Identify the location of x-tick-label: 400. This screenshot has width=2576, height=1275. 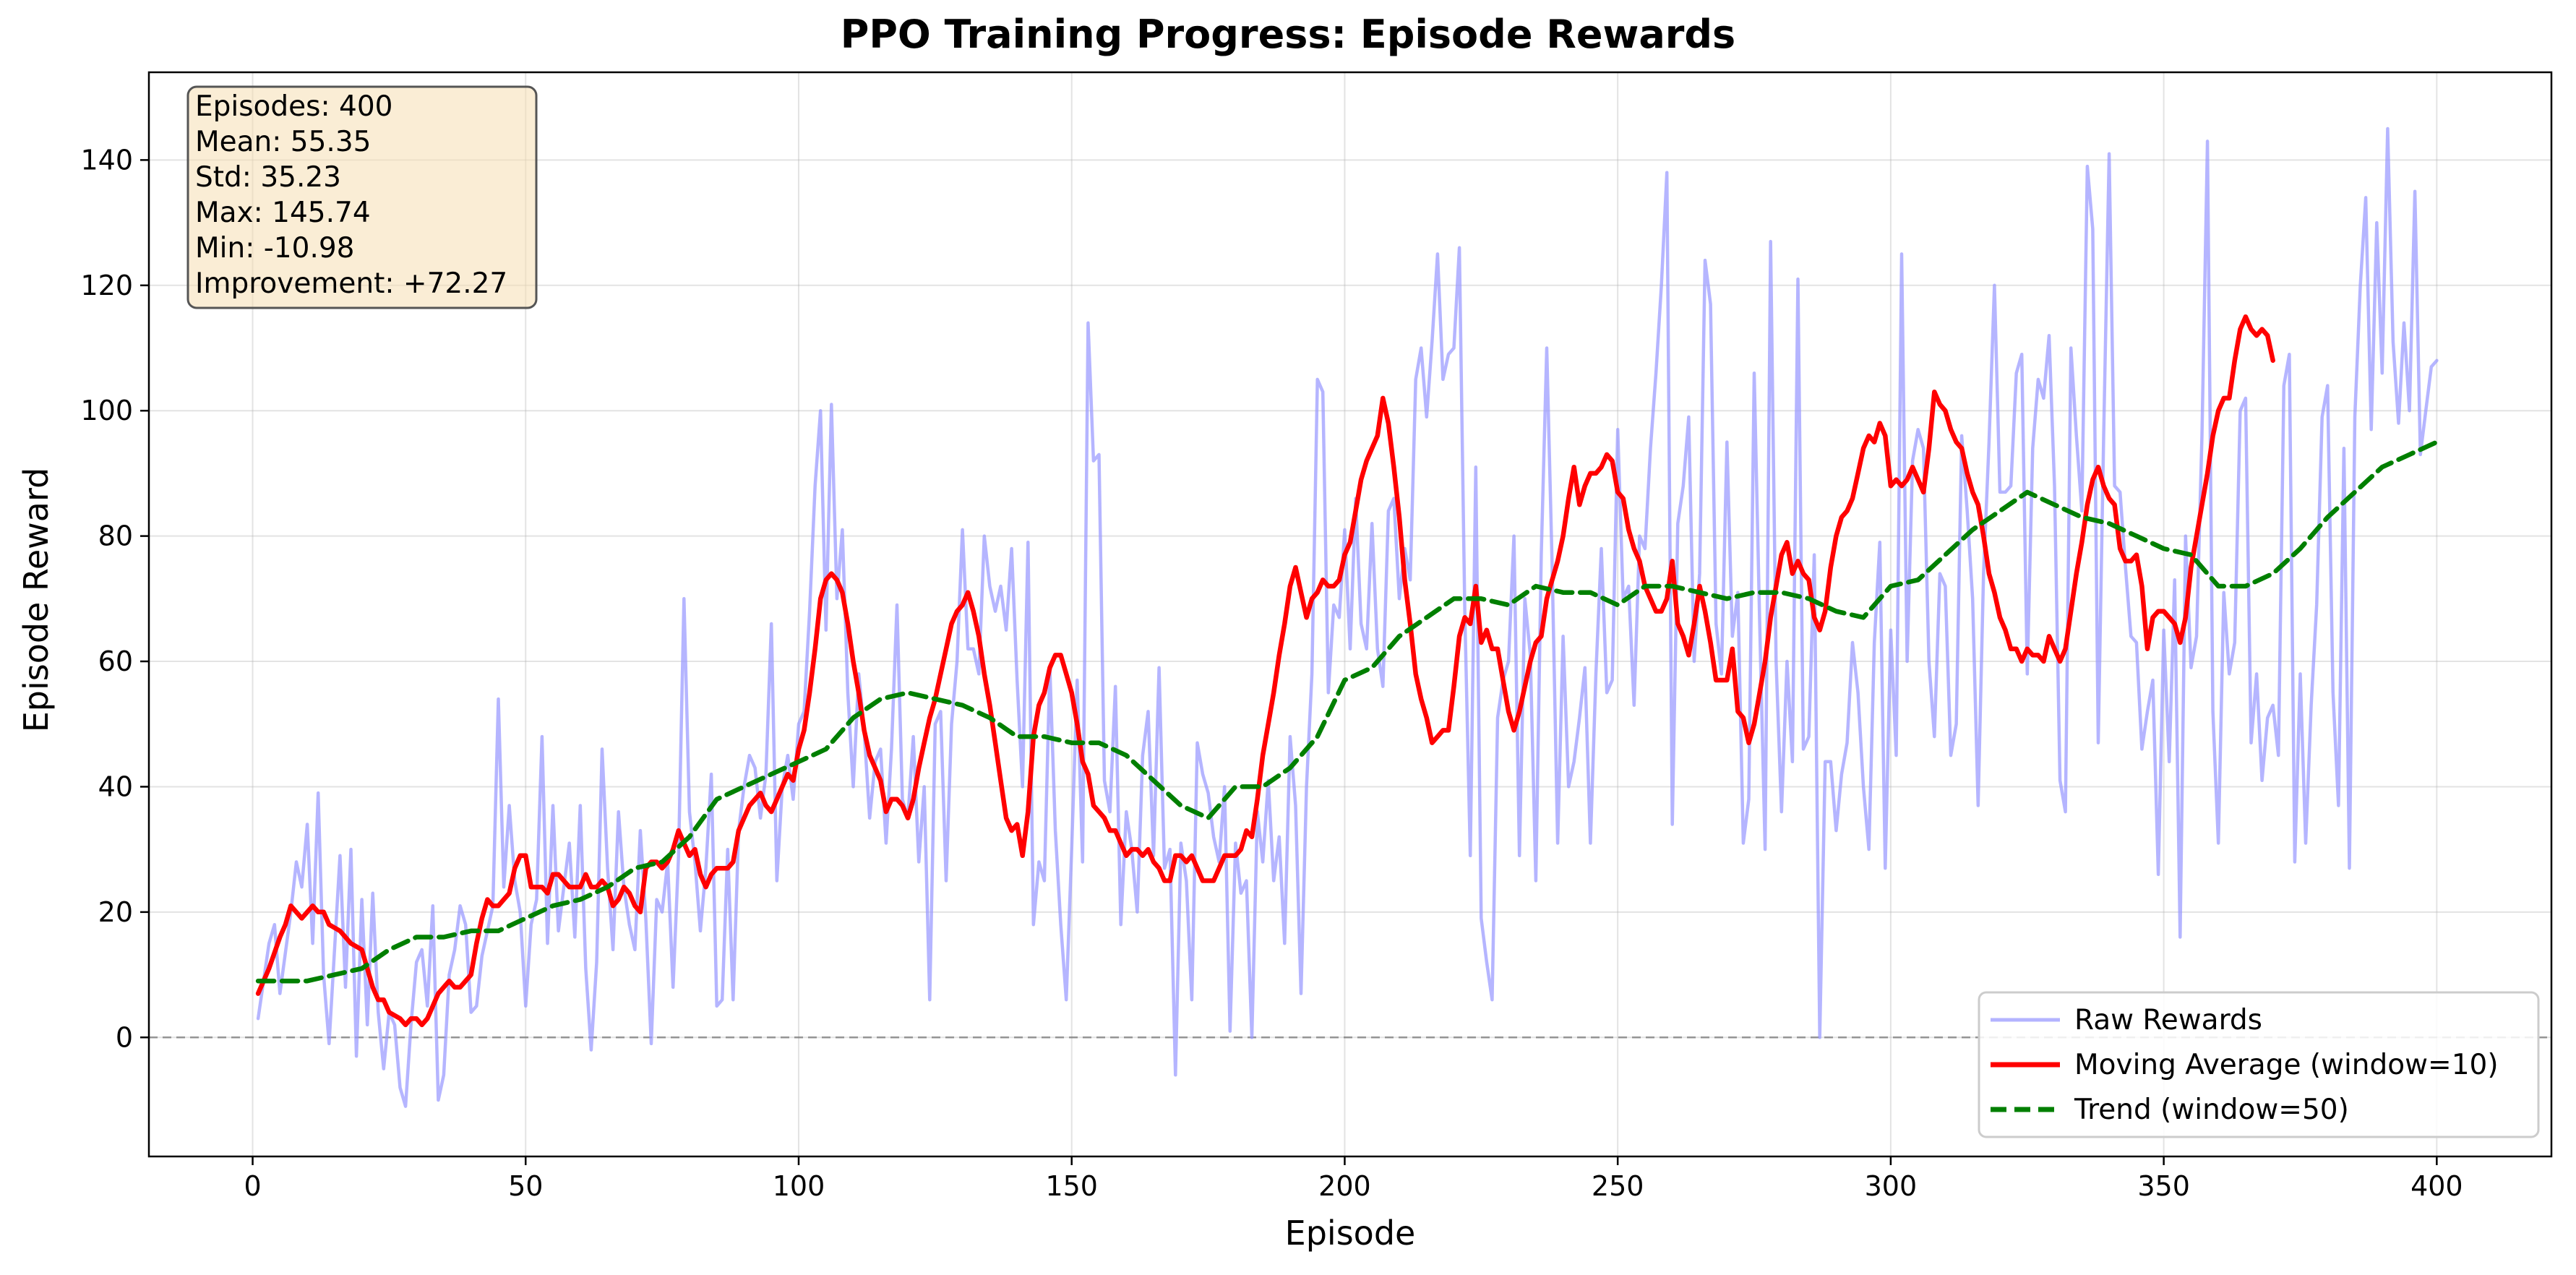
(2436, 1186).